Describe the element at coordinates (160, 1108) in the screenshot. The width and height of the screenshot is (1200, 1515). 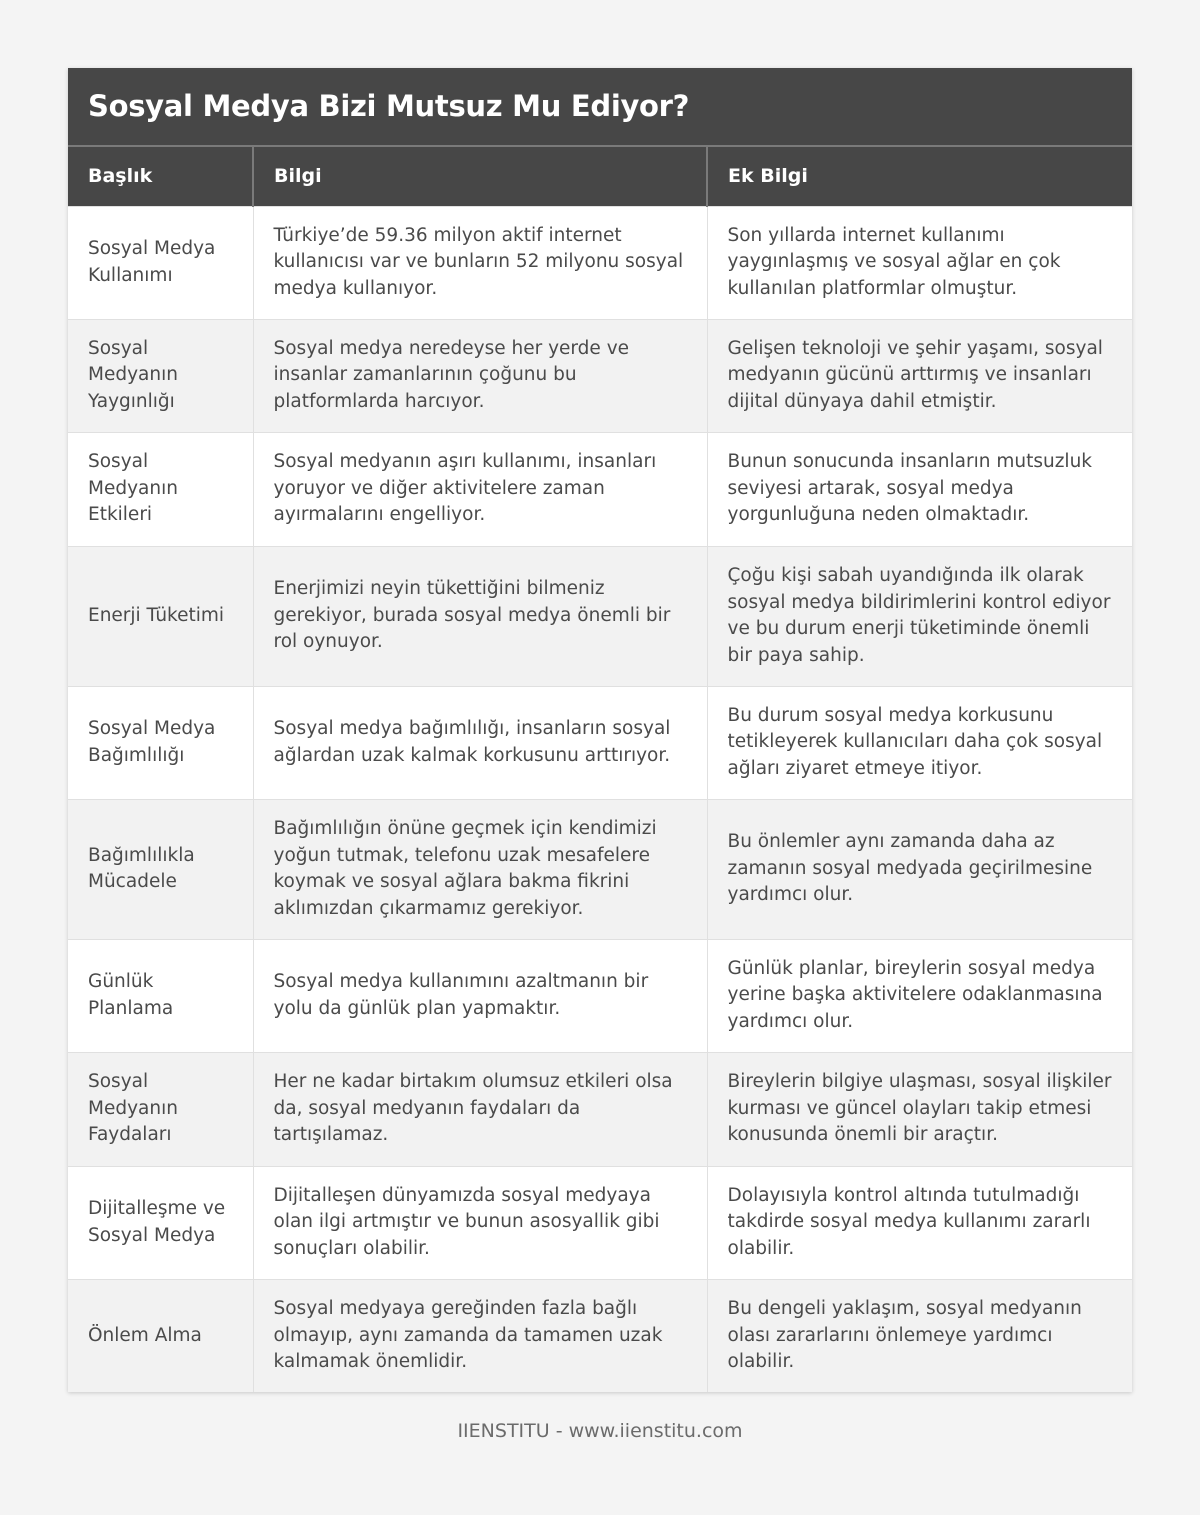
I see `row-title: Sosyal Medyanın Faydaları` at that location.